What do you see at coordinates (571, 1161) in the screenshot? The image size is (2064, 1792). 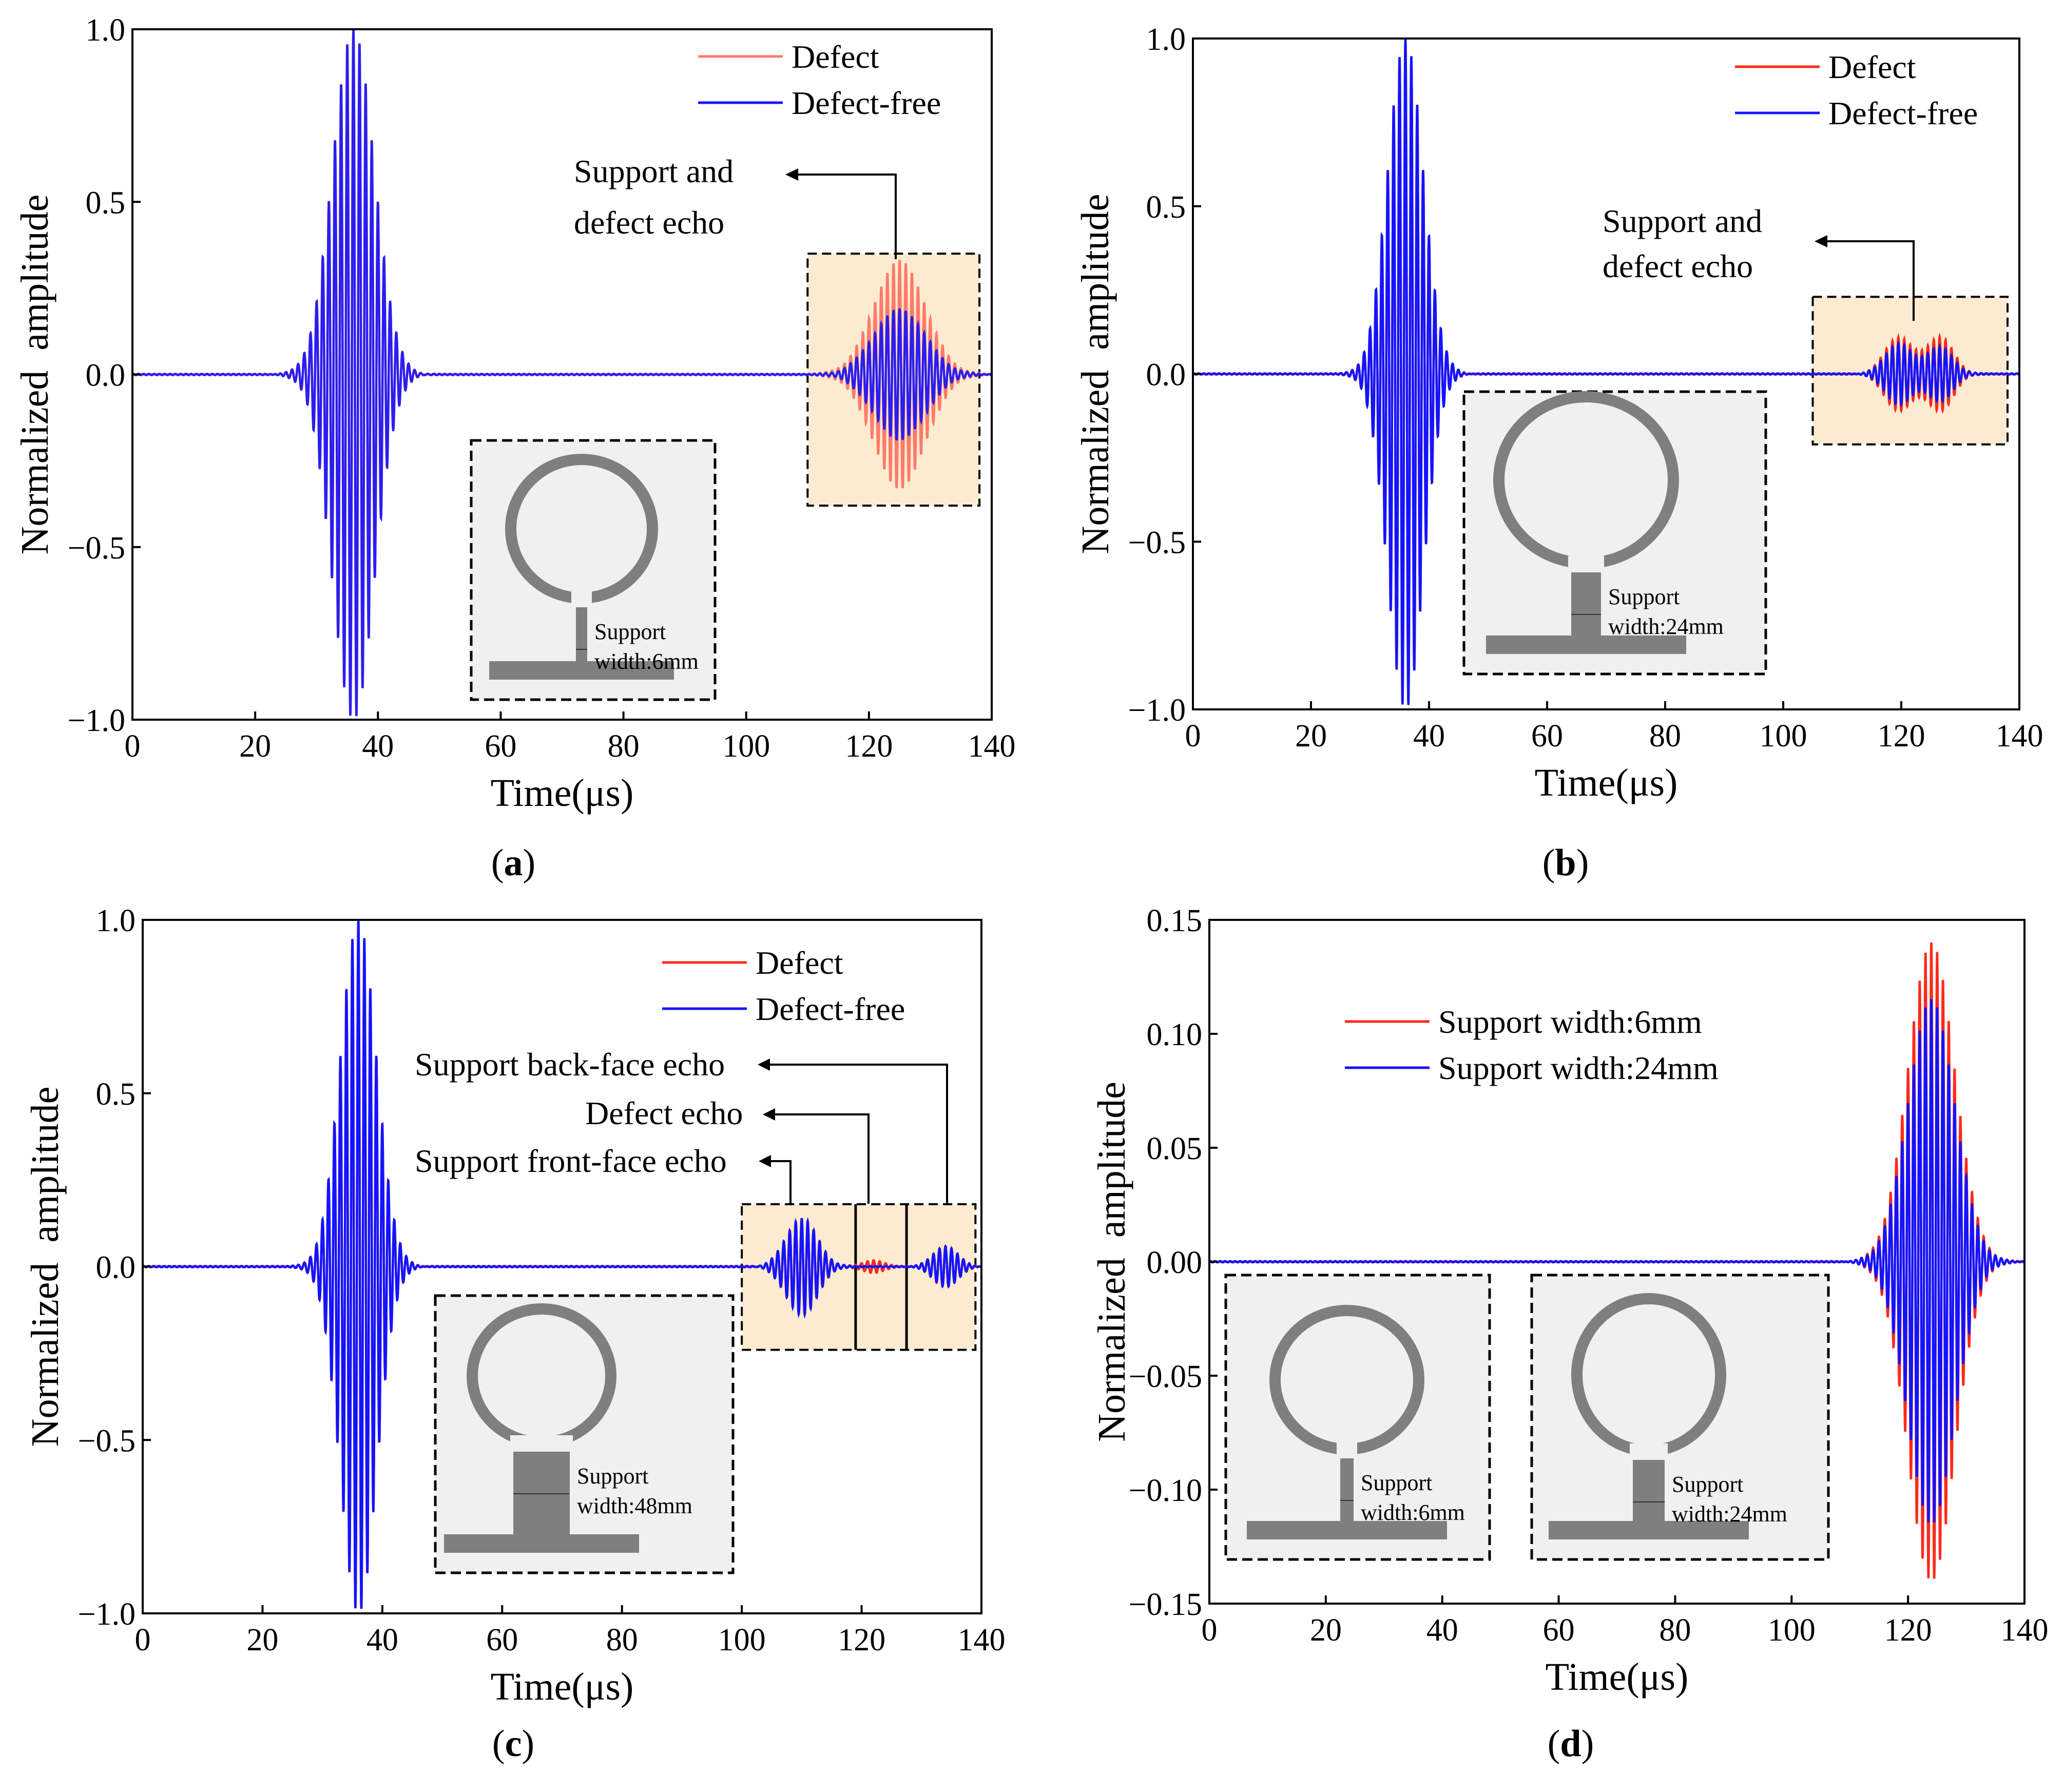 I see `annotation-text: Support front-face echo` at bounding box center [571, 1161].